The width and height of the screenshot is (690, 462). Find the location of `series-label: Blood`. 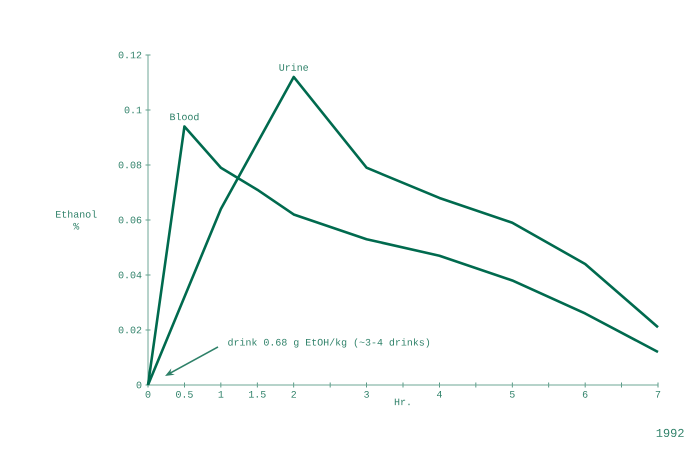

series-label: Blood is located at coordinates (184, 116).